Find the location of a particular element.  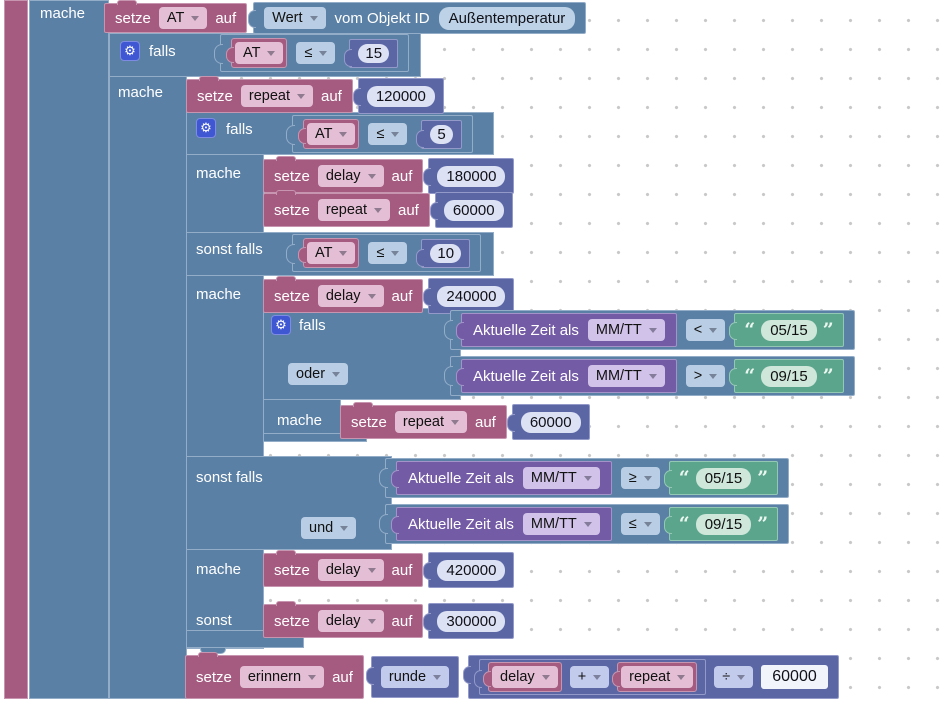

operator-dropdown: < is located at coordinates (705, 330).